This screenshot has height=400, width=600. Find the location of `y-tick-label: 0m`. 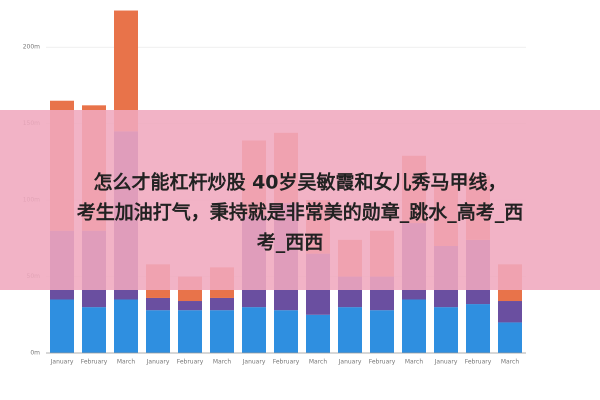

y-tick-label: 0m is located at coordinates (35, 353).